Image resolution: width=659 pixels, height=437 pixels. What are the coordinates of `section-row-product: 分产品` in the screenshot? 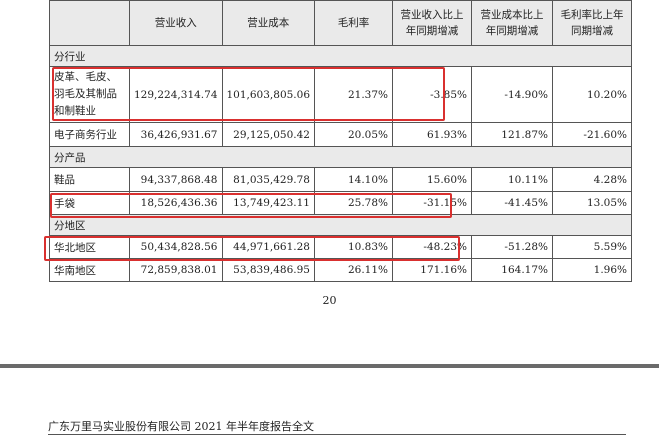 It's located at (340, 157).